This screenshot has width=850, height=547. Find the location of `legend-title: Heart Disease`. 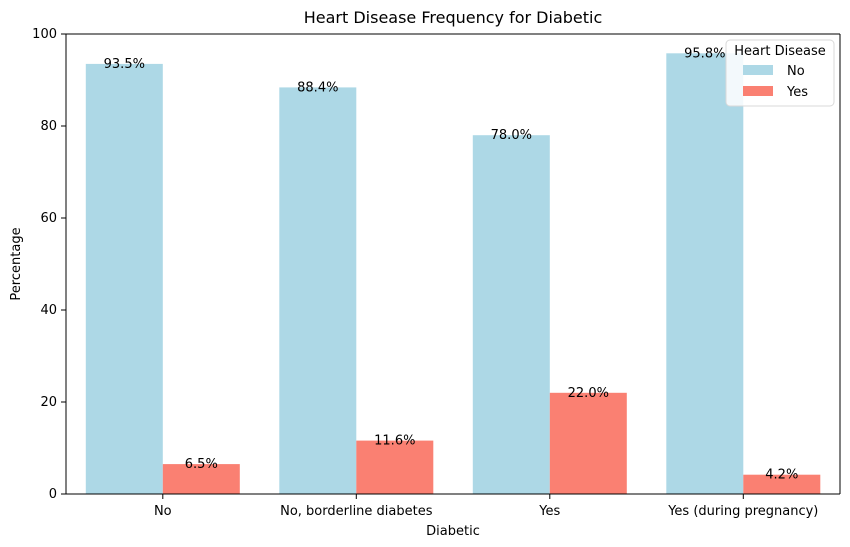

legend-title: Heart Disease is located at coordinates (779, 51).